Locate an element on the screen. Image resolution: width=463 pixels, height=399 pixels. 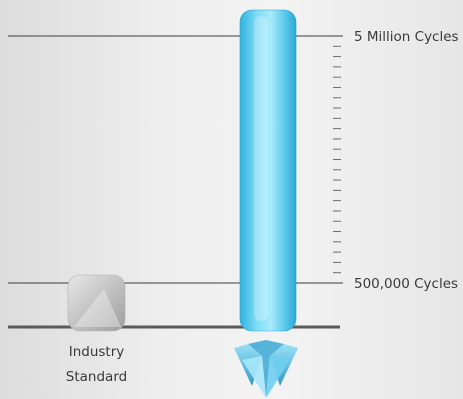
category-label: Industry is located at coordinates (97, 352).